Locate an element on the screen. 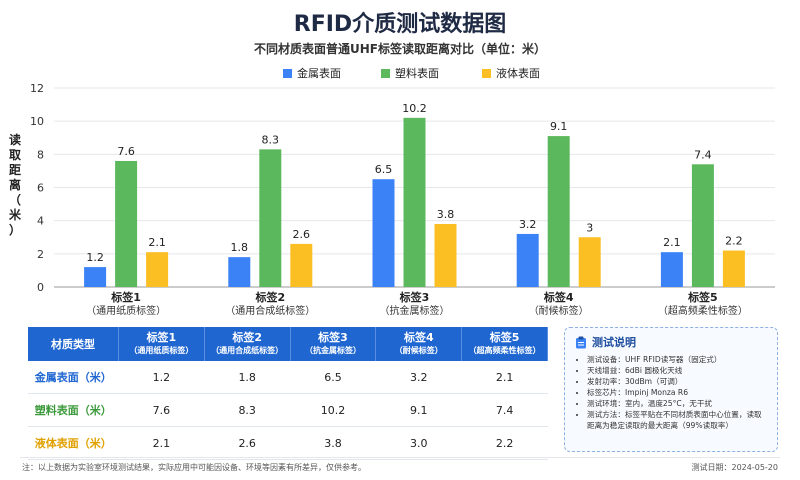 The width and height of the screenshot is (800, 480). table-cell: 6.5 is located at coordinates (333, 377).